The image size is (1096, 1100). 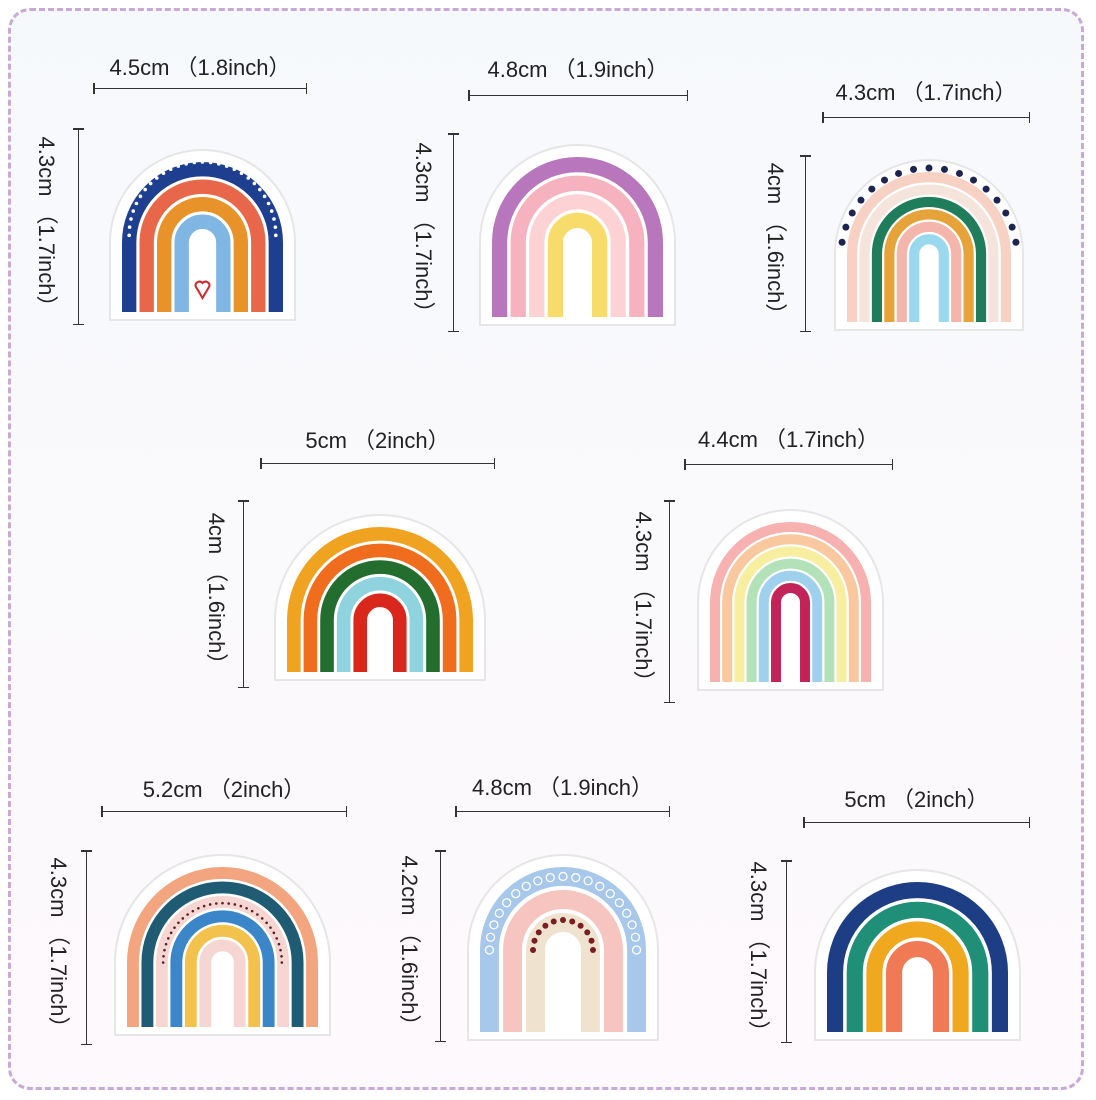 I want to click on rainbow-6-height-label: 4.3cm （1.7inch）, so click(x=58, y=947).